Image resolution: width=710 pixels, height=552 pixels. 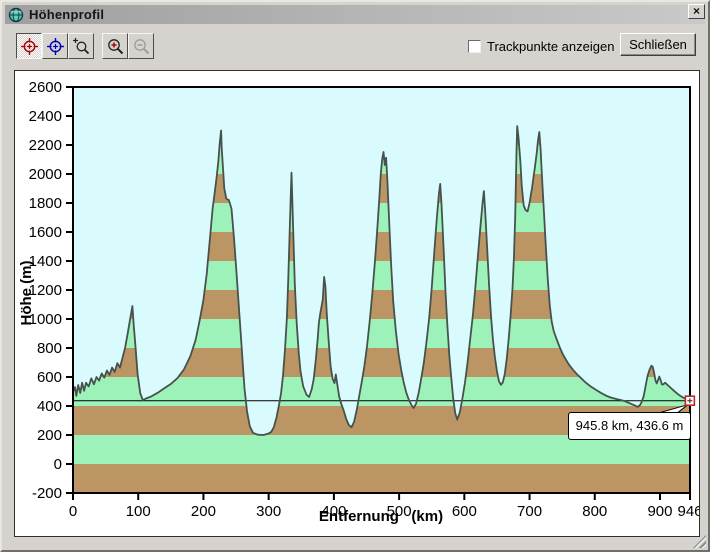 I want to click on svg-text: 500, so click(x=399, y=511).